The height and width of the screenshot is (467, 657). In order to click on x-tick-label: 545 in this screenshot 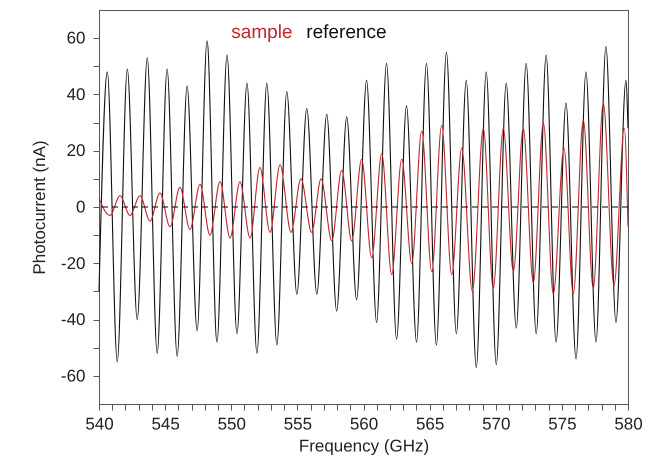, I will do `click(165, 424)`.